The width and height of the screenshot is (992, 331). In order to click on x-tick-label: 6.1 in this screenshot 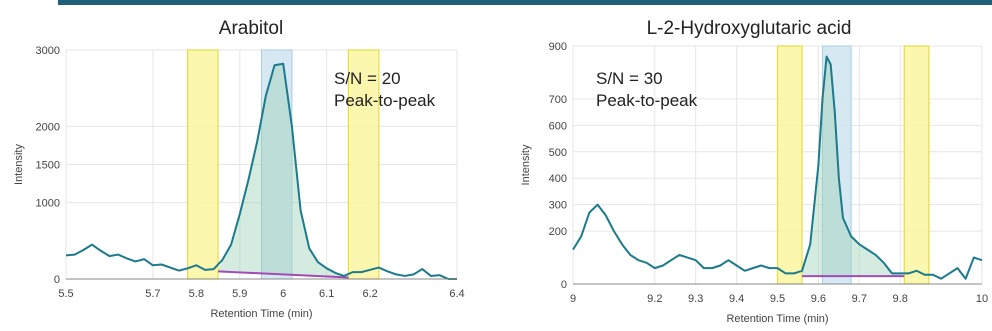, I will do `click(326, 294)`.